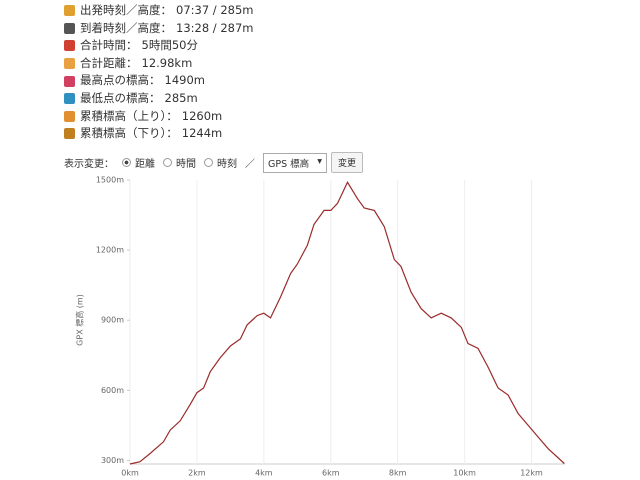 The width and height of the screenshot is (640, 480). What do you see at coordinates (531, 473) in the screenshot?
I see `x-tick-label: 12km` at bounding box center [531, 473].